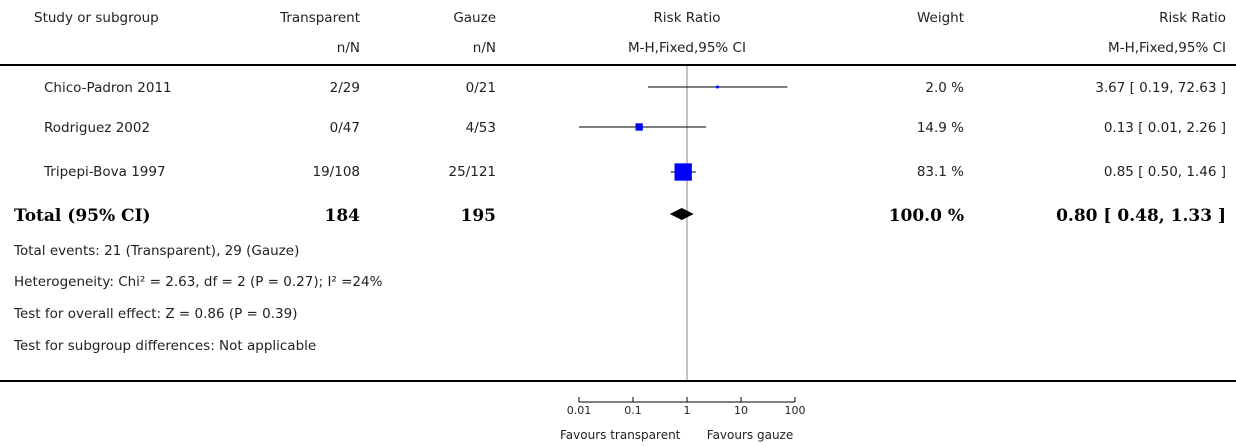 The width and height of the screenshot is (1236, 447). What do you see at coordinates (687, 48) in the screenshot?
I see `header-risk-ratio-sub: M-H,Fixed,95% CI` at bounding box center [687, 48].